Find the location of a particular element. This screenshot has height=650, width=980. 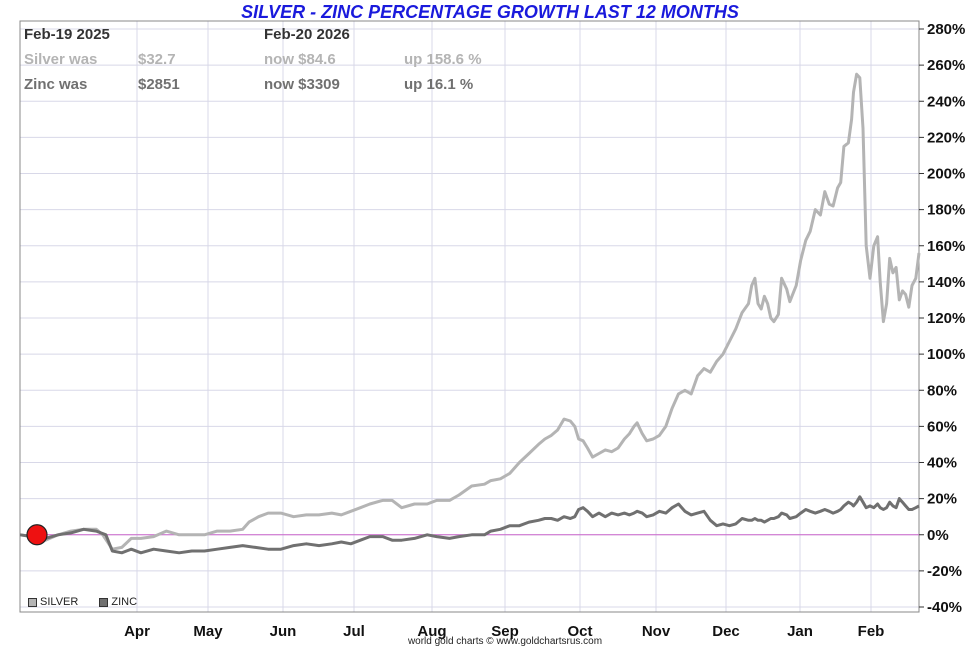

legend-zinc-swatch is located at coordinates (104, 602).